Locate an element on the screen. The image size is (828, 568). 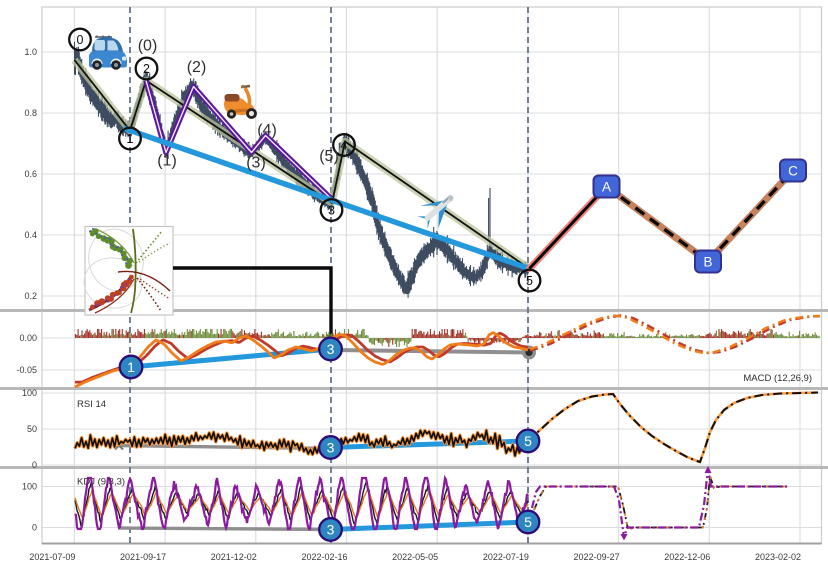
svg-text: 0.6 is located at coordinates (30, 174).